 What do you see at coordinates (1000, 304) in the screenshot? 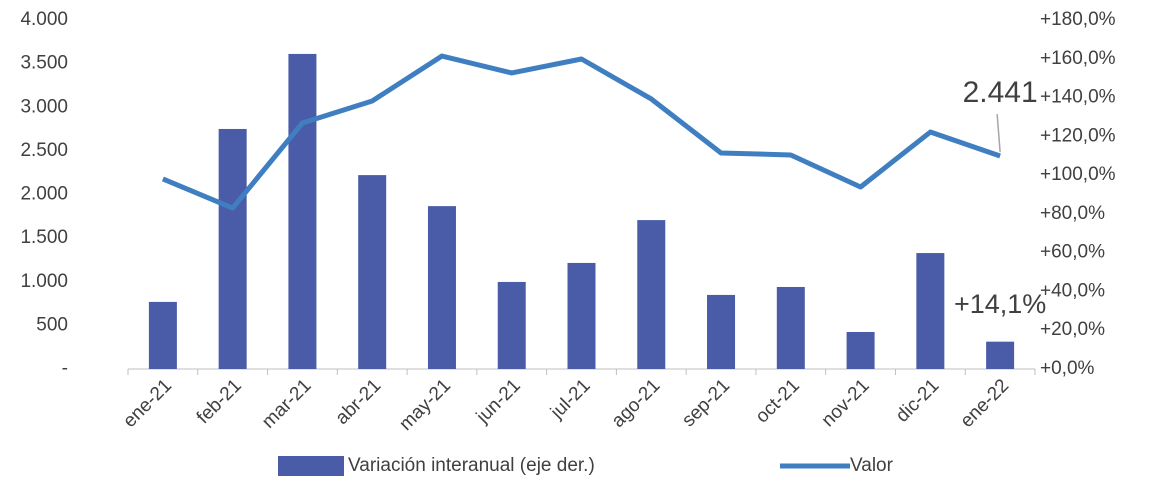
I see `bar-value-label: +14,1%` at bounding box center [1000, 304].